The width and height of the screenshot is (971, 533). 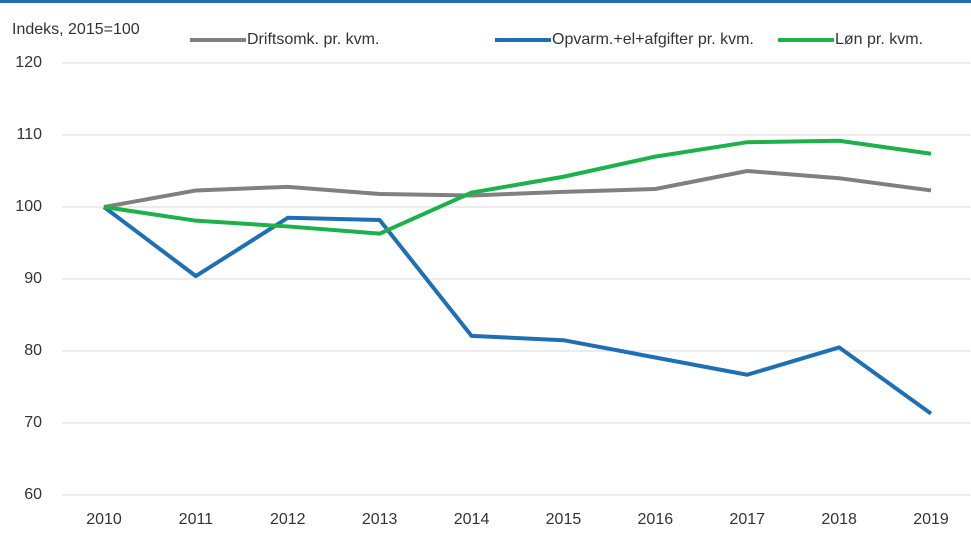 I want to click on legend-label: Driftsomk. pr. kvm., so click(x=313, y=39).